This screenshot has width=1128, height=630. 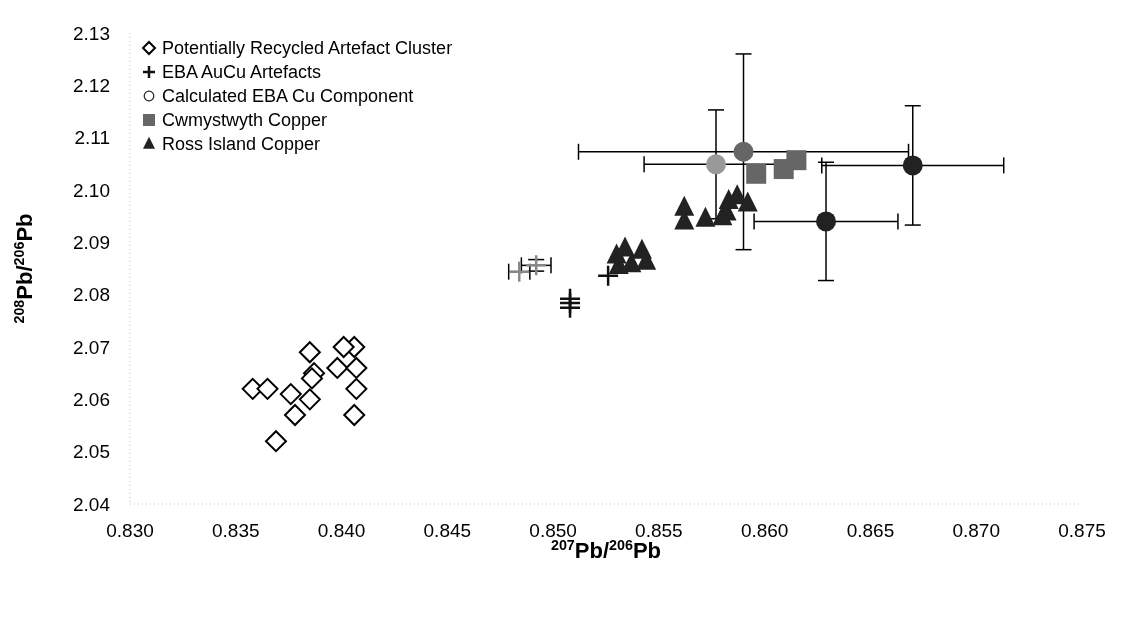 I want to click on x-tick-label: 0.875, so click(x=1082, y=531).